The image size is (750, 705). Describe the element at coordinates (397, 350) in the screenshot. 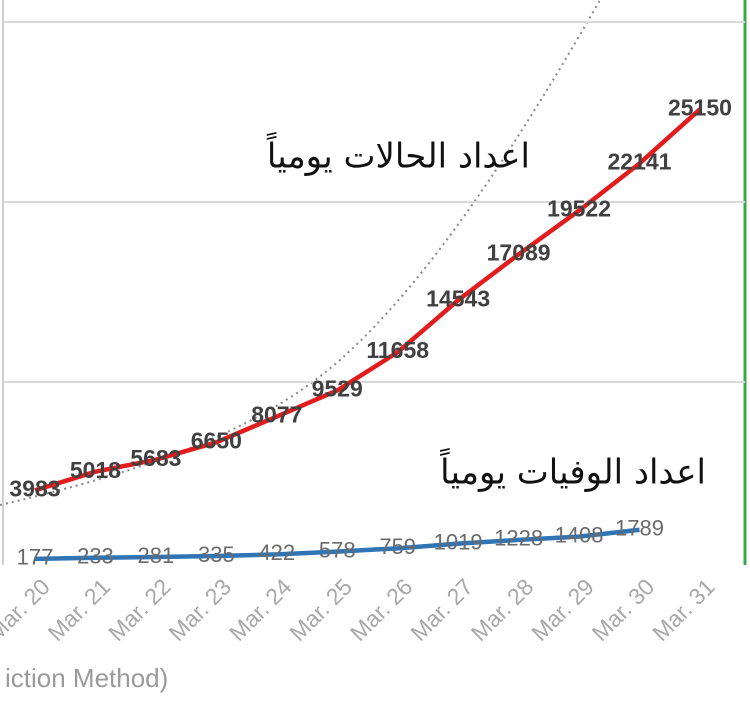

I see `data-label: 11658` at that location.